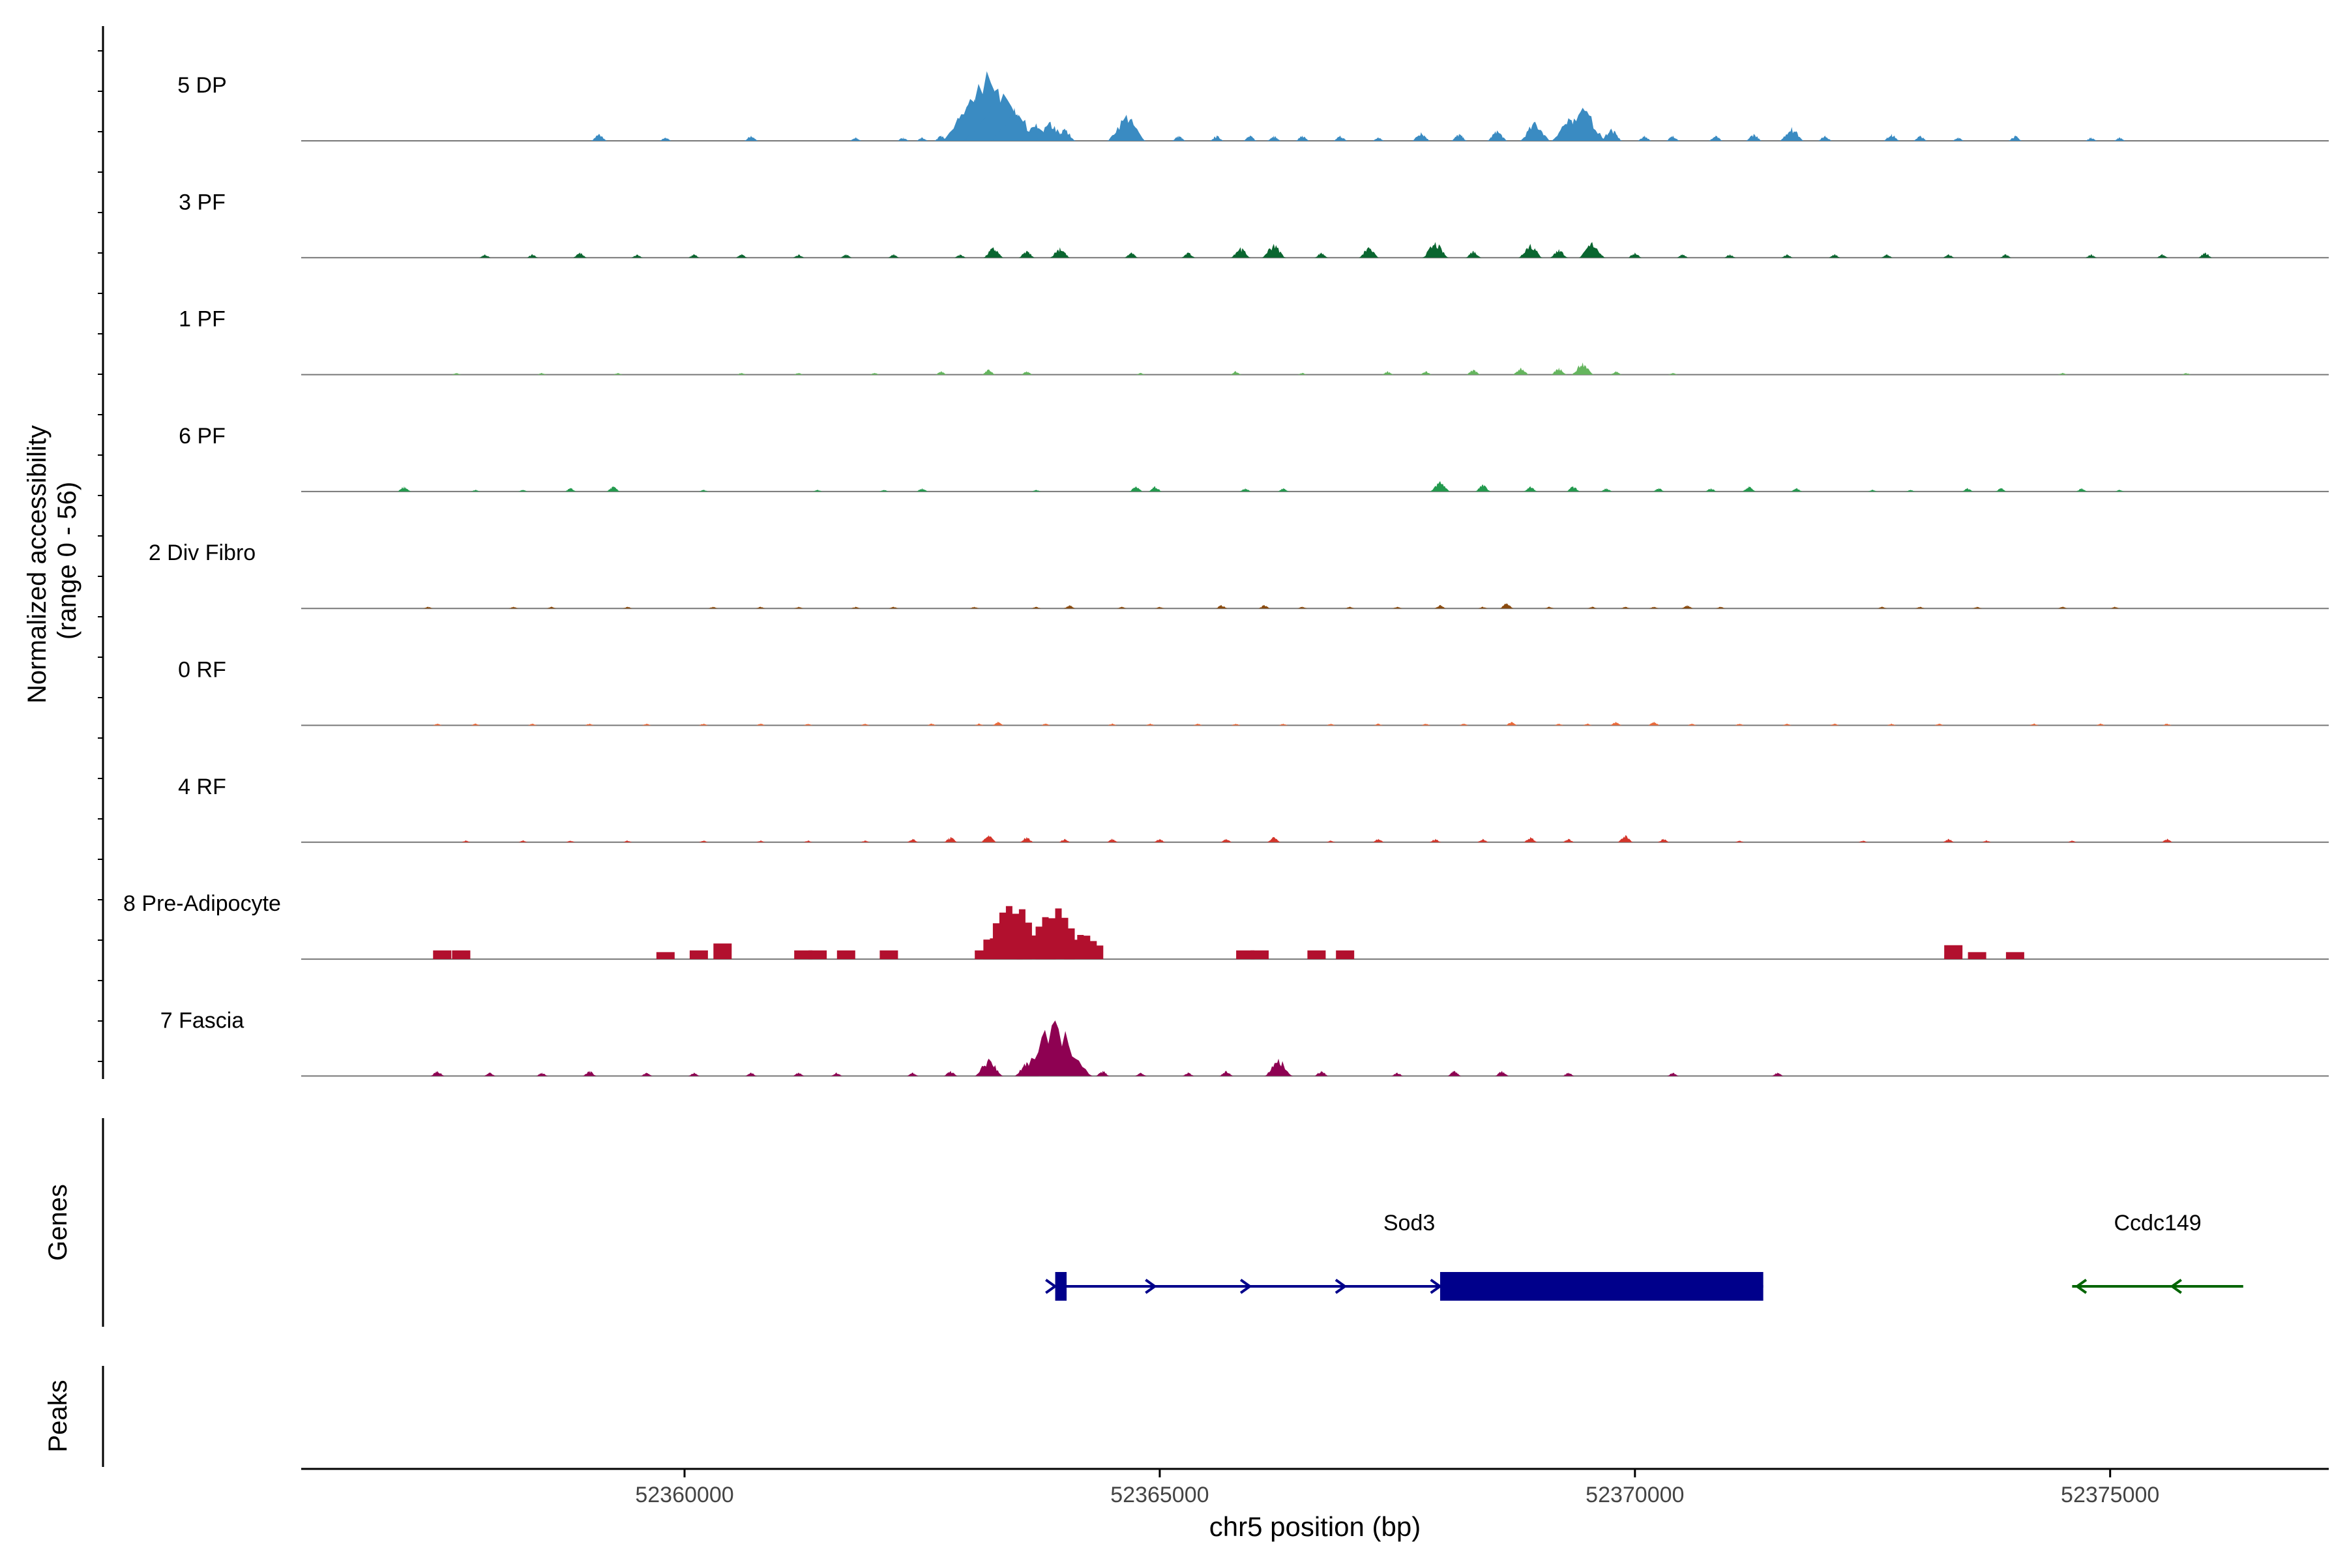 Image resolution: width=2347 pixels, height=1568 pixels. Describe the element at coordinates (1254, 342) in the screenshot. I see `track-1-pf: 1 PF` at that location.